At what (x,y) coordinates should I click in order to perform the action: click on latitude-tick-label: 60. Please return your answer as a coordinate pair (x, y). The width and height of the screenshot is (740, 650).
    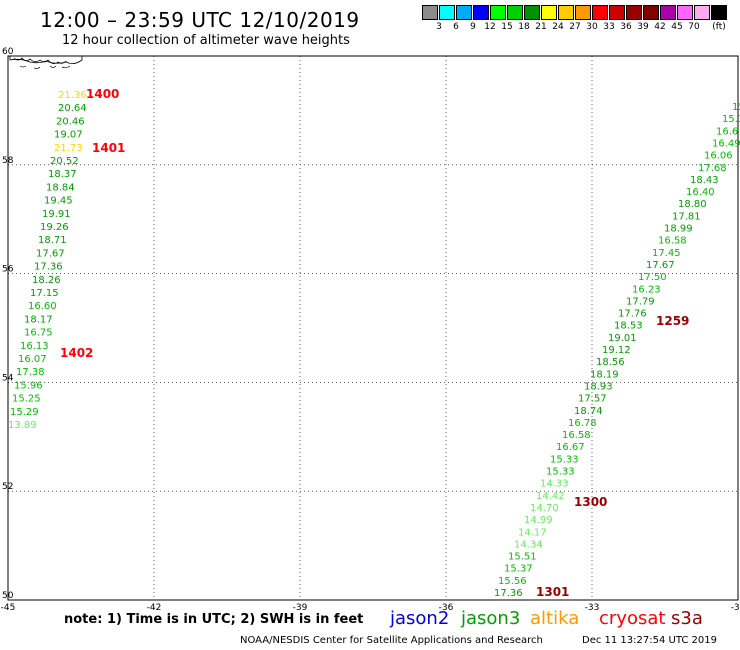
    Looking at the image, I should click on (8, 52).